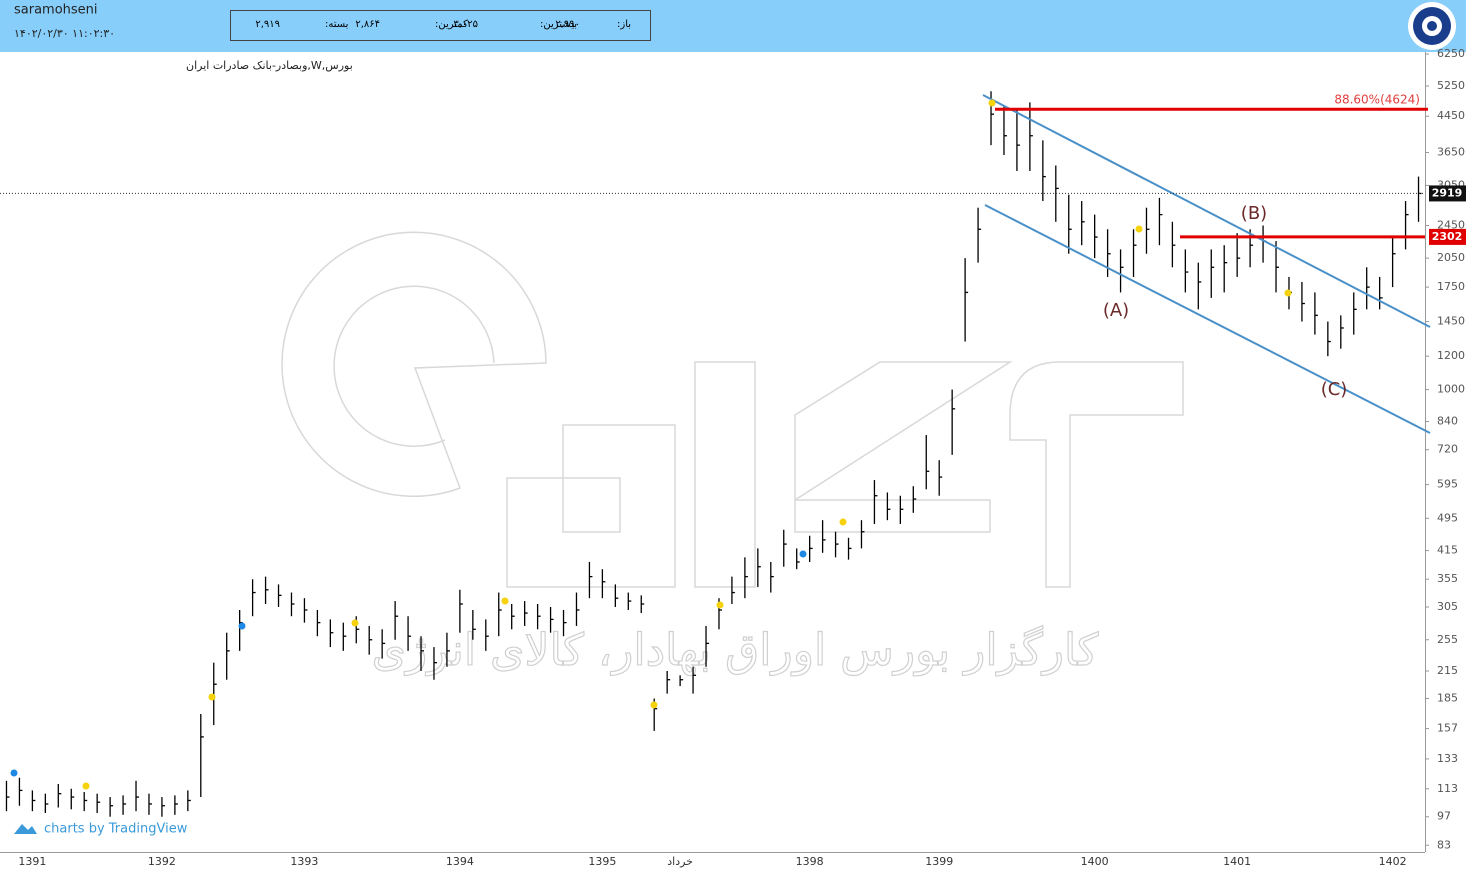 The image size is (1466, 872). Describe the element at coordinates (162, 861) in the screenshot. I see `x-tick-label: 1392` at that location.